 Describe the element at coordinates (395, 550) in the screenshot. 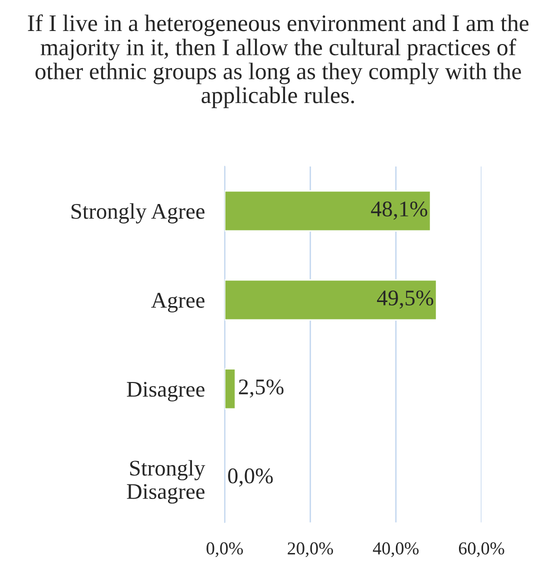

I see `x-tick-label: 40,0%` at that location.